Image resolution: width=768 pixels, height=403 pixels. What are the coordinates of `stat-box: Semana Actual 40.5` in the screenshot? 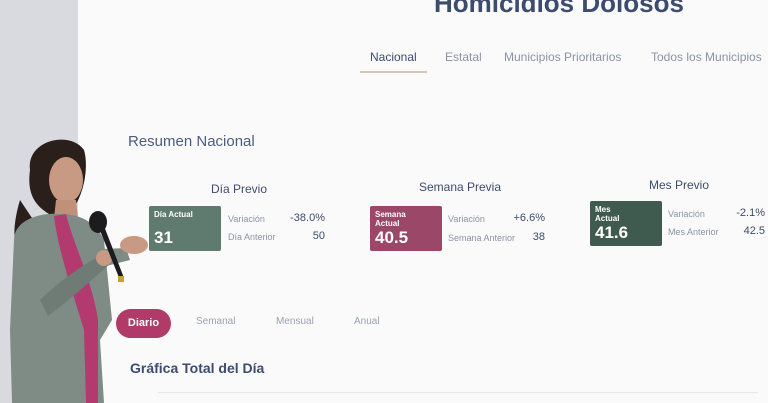 It's located at (406, 228).